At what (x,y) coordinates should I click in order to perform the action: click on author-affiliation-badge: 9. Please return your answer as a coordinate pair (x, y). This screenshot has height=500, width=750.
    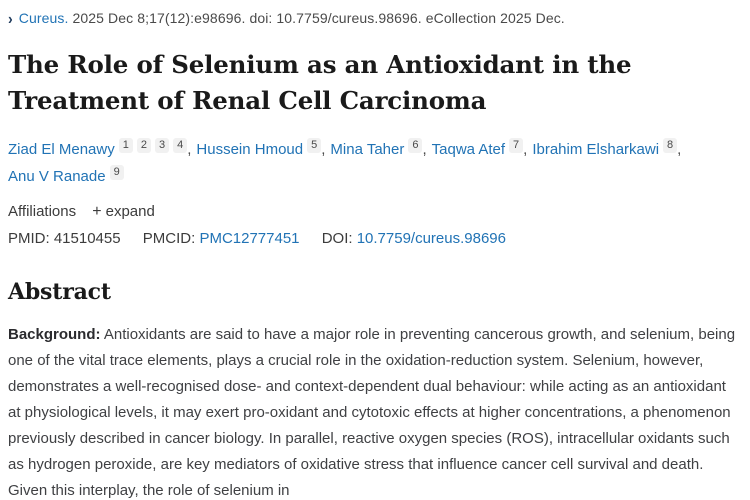
    Looking at the image, I should click on (116, 172).